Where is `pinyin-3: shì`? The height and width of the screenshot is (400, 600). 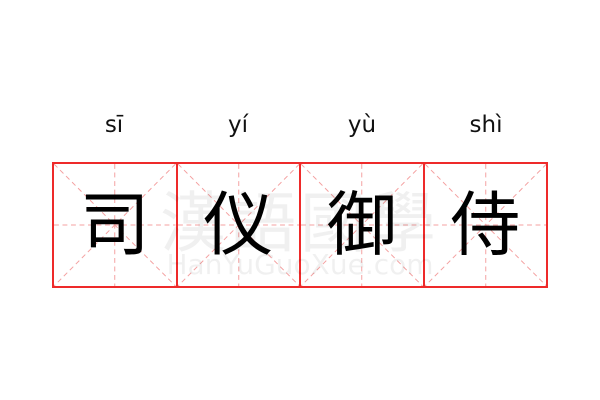 pinyin-3: shì is located at coordinates (486, 125).